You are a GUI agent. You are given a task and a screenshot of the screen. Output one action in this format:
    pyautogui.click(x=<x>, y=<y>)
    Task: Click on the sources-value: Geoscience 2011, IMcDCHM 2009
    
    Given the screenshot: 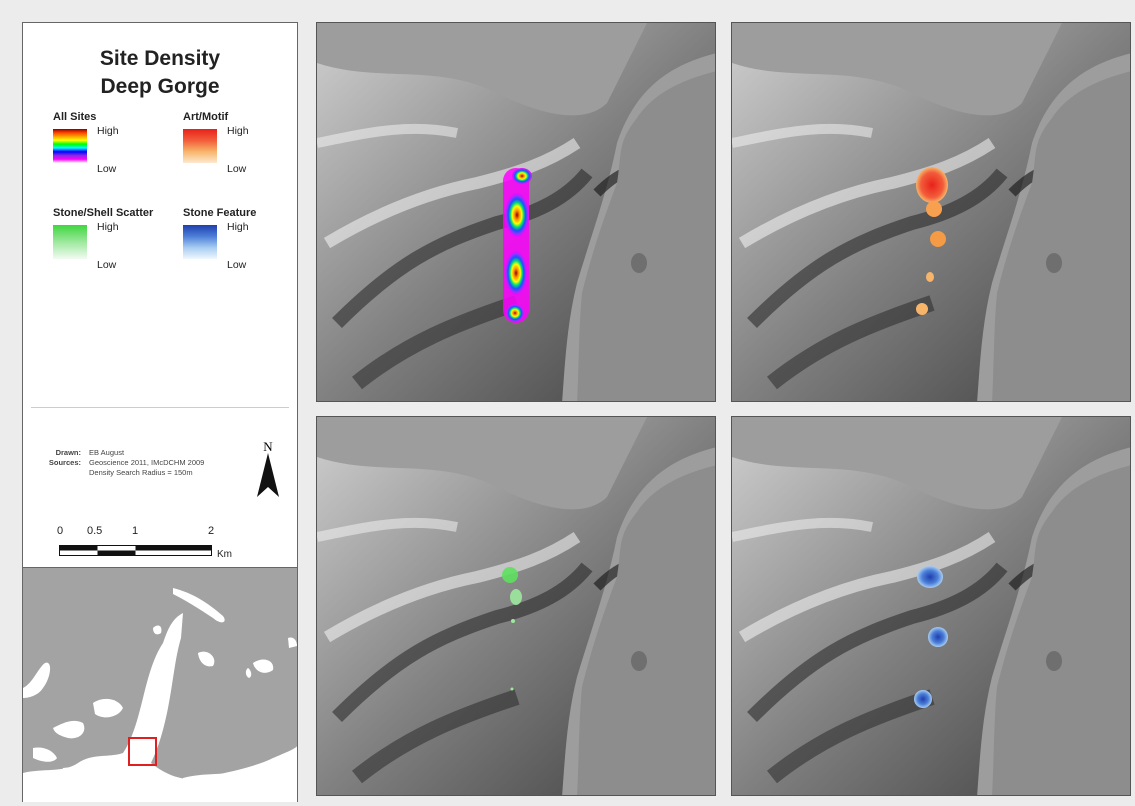 What is the action you would take?
    pyautogui.click(x=147, y=462)
    